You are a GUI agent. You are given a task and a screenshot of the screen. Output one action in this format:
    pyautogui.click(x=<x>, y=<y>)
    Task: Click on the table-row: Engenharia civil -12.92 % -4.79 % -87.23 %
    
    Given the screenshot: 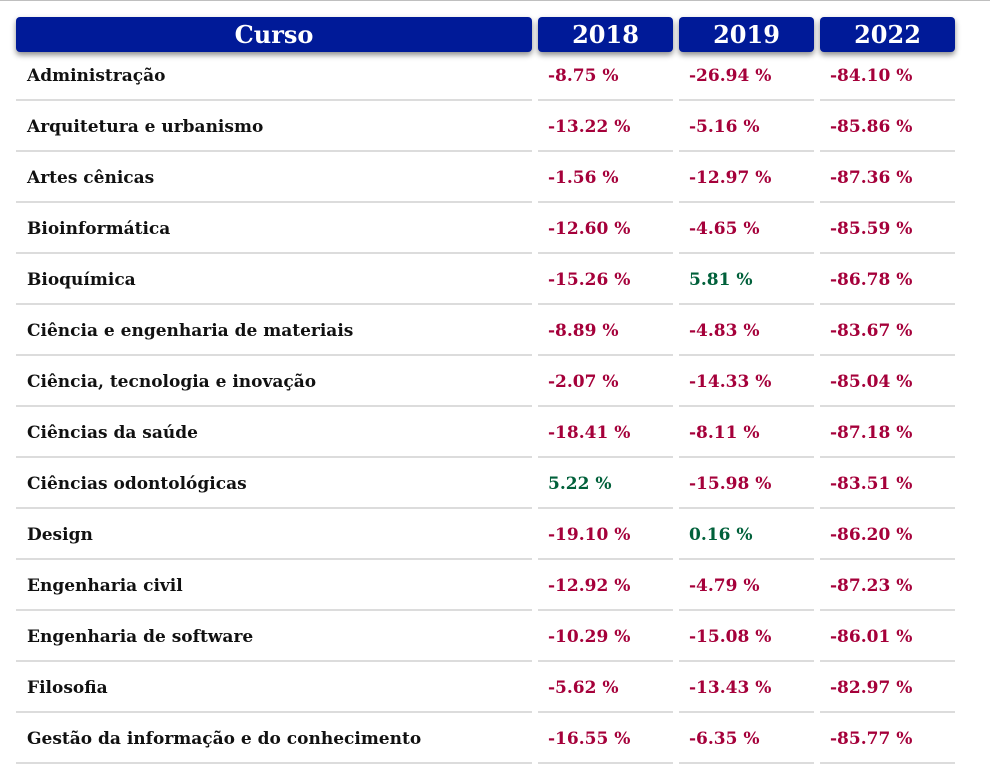 What is the action you would take?
    pyautogui.click(x=485, y=587)
    